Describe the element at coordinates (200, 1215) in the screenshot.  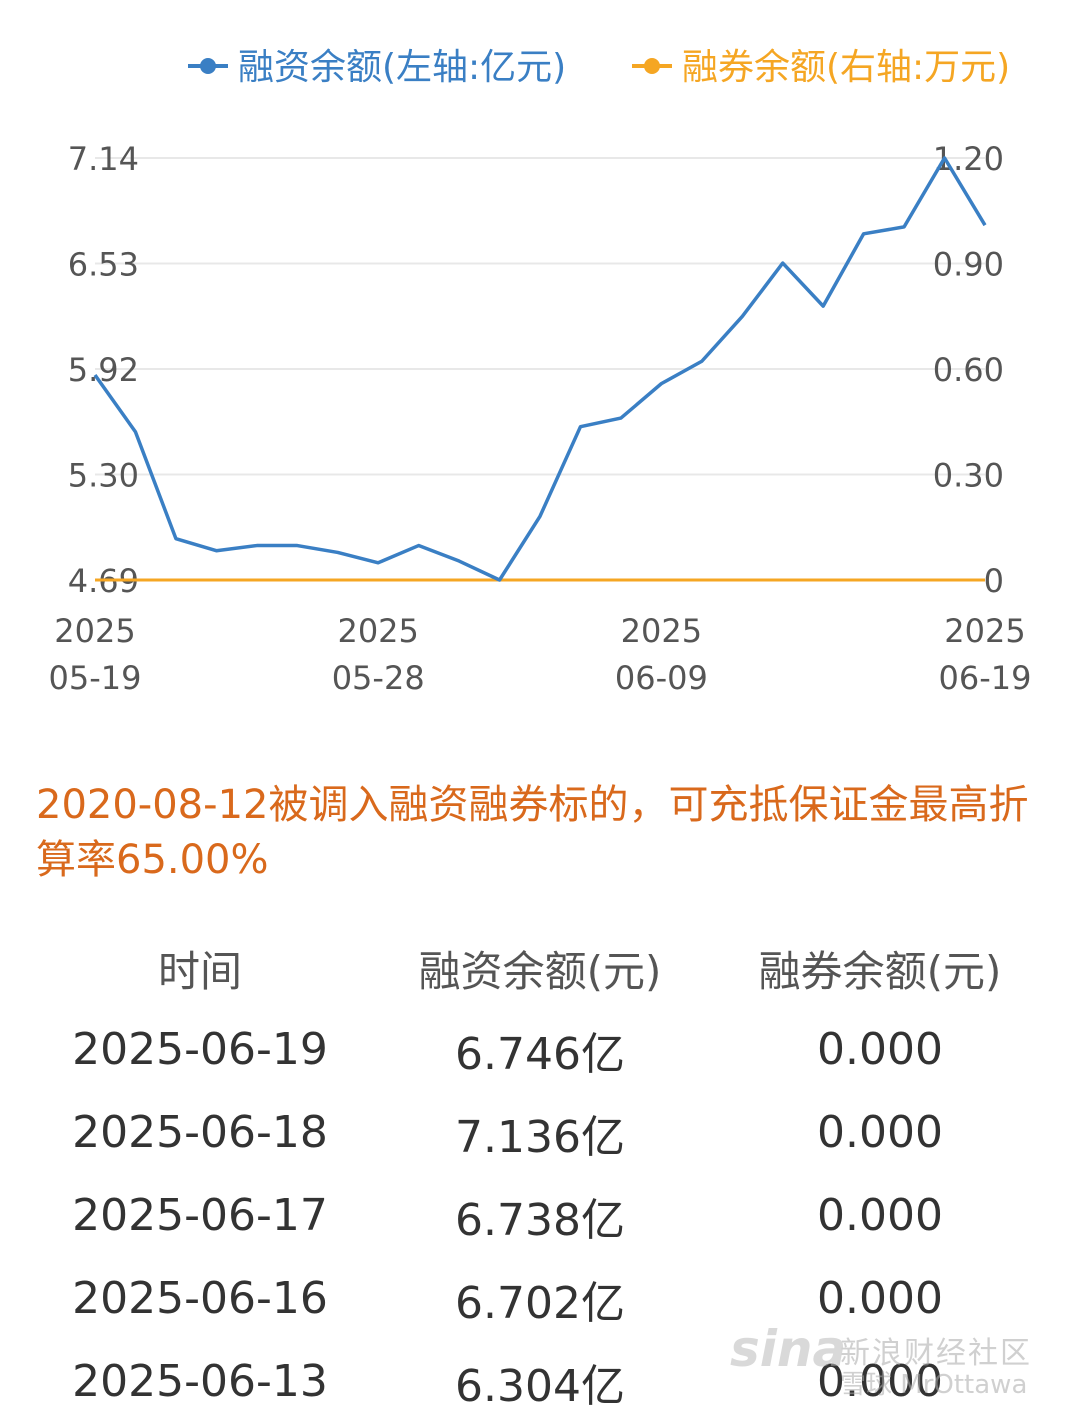
I see `row-date: 2025-06-17` at that location.